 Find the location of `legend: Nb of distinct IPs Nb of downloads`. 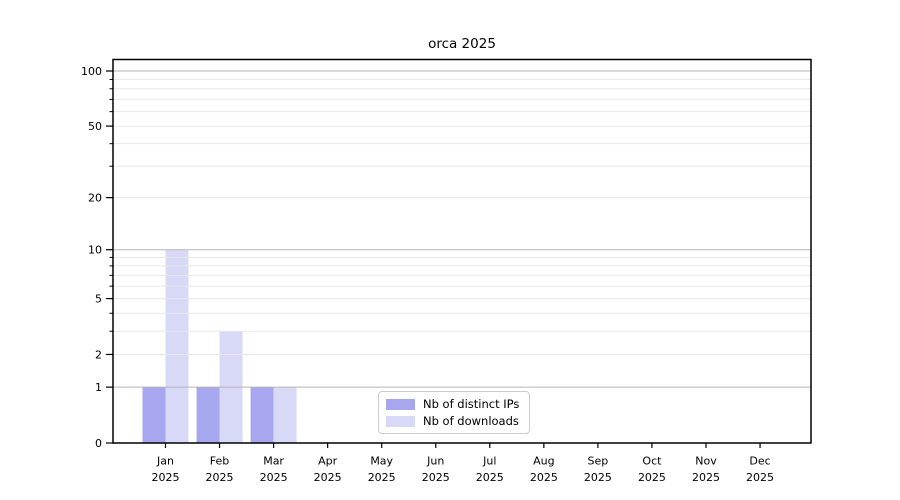

legend: Nb of distinct IPs Nb of downloads is located at coordinates (454, 412).